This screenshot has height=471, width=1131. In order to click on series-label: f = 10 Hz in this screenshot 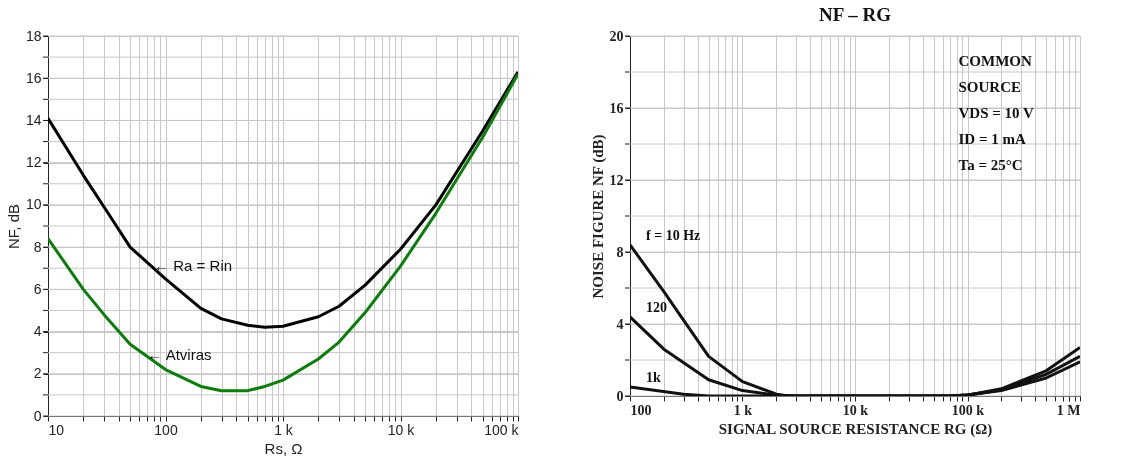, I will do `click(673, 235)`.